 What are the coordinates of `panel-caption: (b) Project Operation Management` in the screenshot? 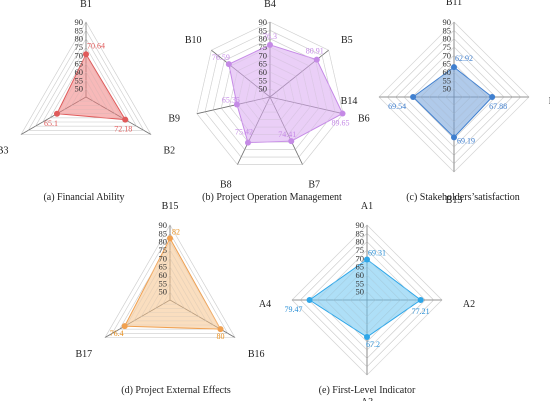 It's located at (272, 197).